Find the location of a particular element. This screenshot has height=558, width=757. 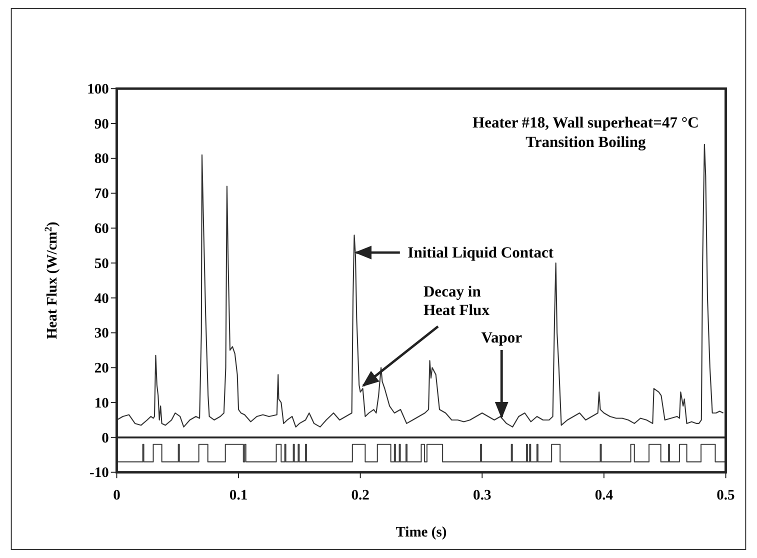

x-tick-label: 0.2 is located at coordinates (360, 495).